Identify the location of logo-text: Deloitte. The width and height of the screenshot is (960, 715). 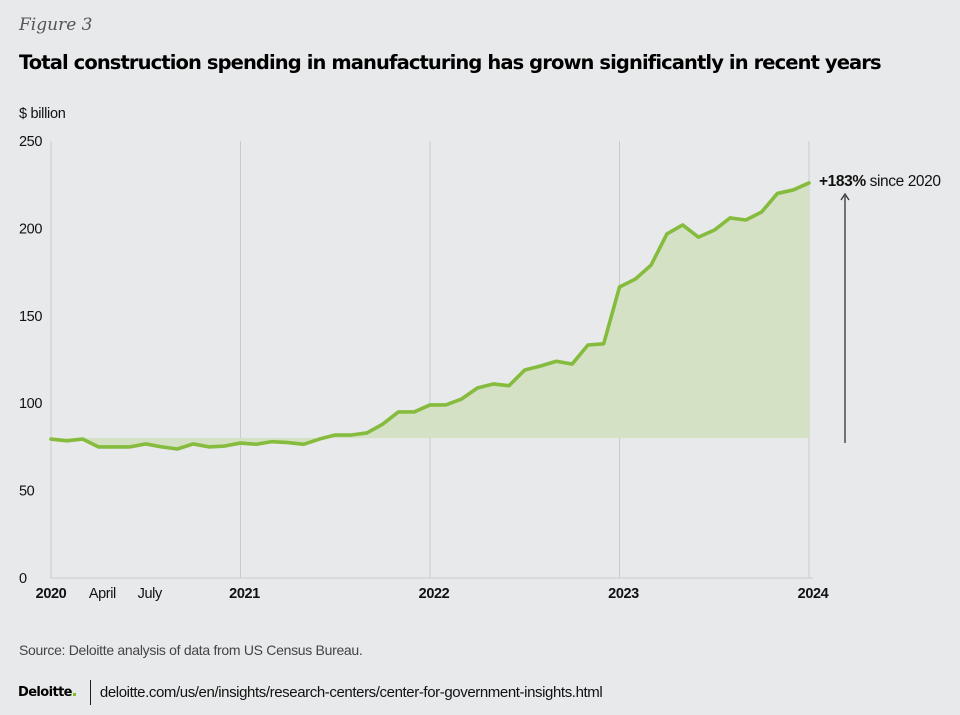
(45, 692).